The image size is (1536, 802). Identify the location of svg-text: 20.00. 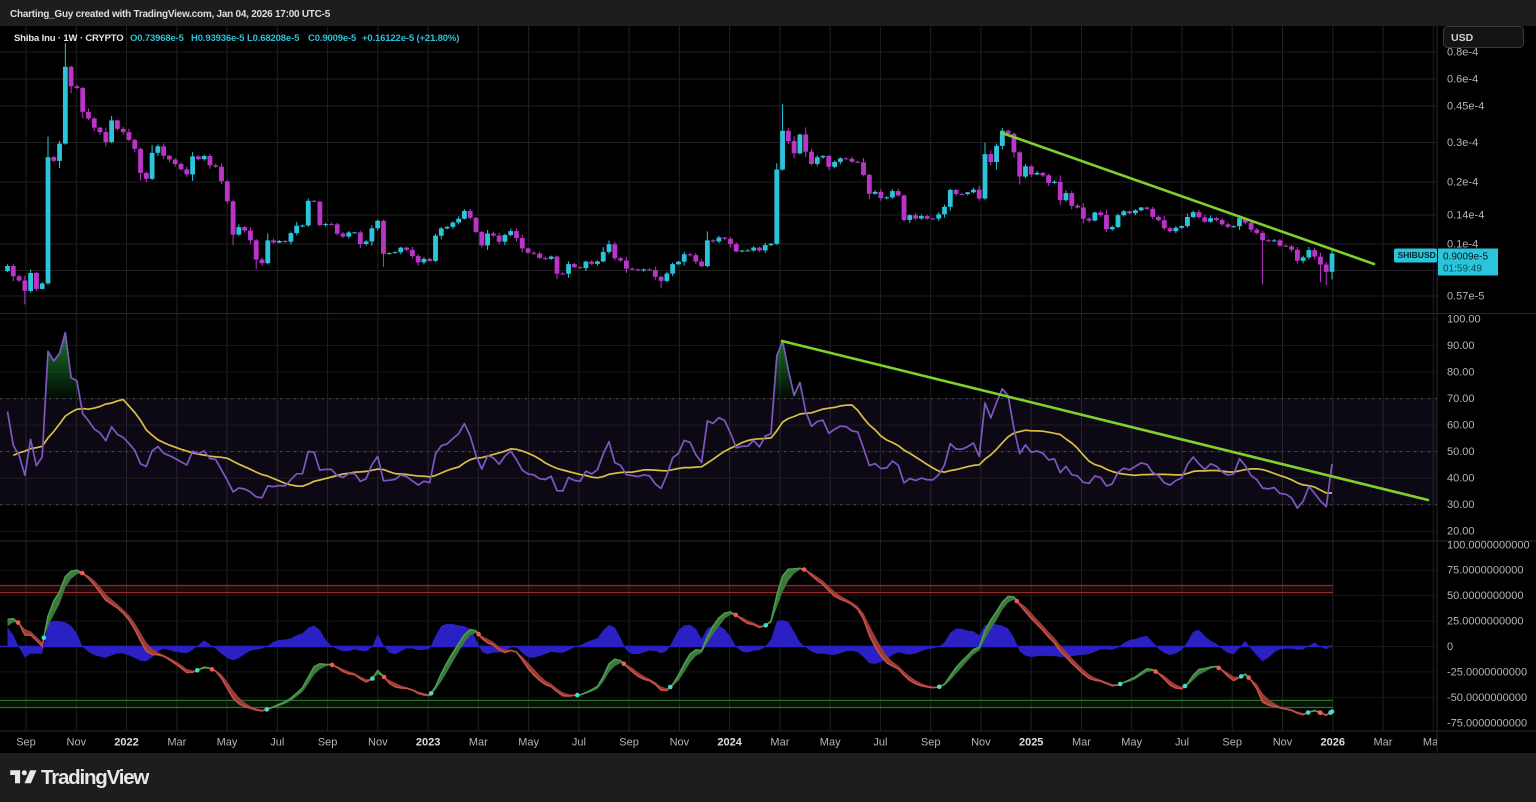
(1461, 532).